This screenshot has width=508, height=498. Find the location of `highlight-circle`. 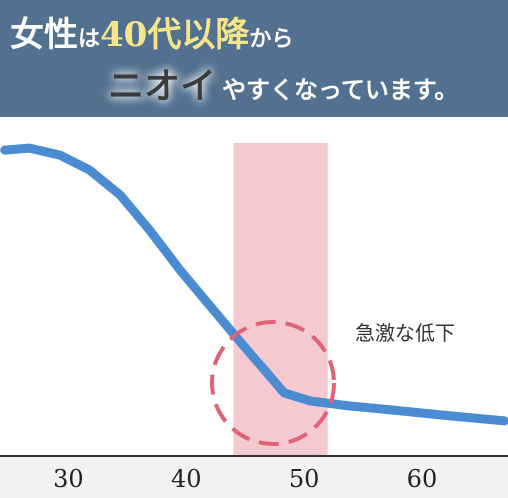

highlight-circle is located at coordinates (273, 383).